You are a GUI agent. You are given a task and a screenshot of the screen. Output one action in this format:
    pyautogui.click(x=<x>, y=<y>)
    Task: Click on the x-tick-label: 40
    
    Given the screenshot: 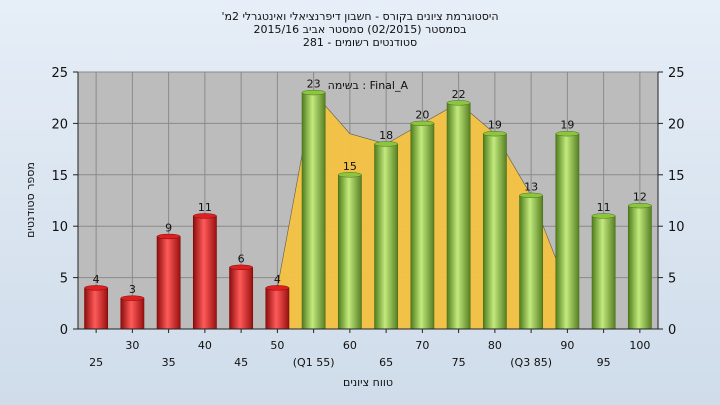 What is the action you would take?
    pyautogui.click(x=205, y=345)
    